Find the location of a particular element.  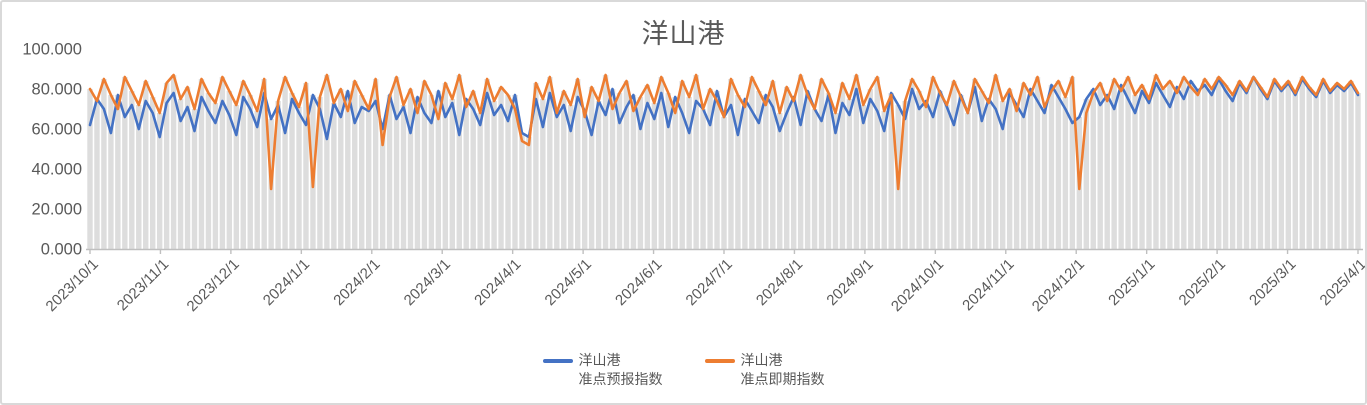

legend-label-spot-line2: 准点即期指数 is located at coordinates (782, 379).